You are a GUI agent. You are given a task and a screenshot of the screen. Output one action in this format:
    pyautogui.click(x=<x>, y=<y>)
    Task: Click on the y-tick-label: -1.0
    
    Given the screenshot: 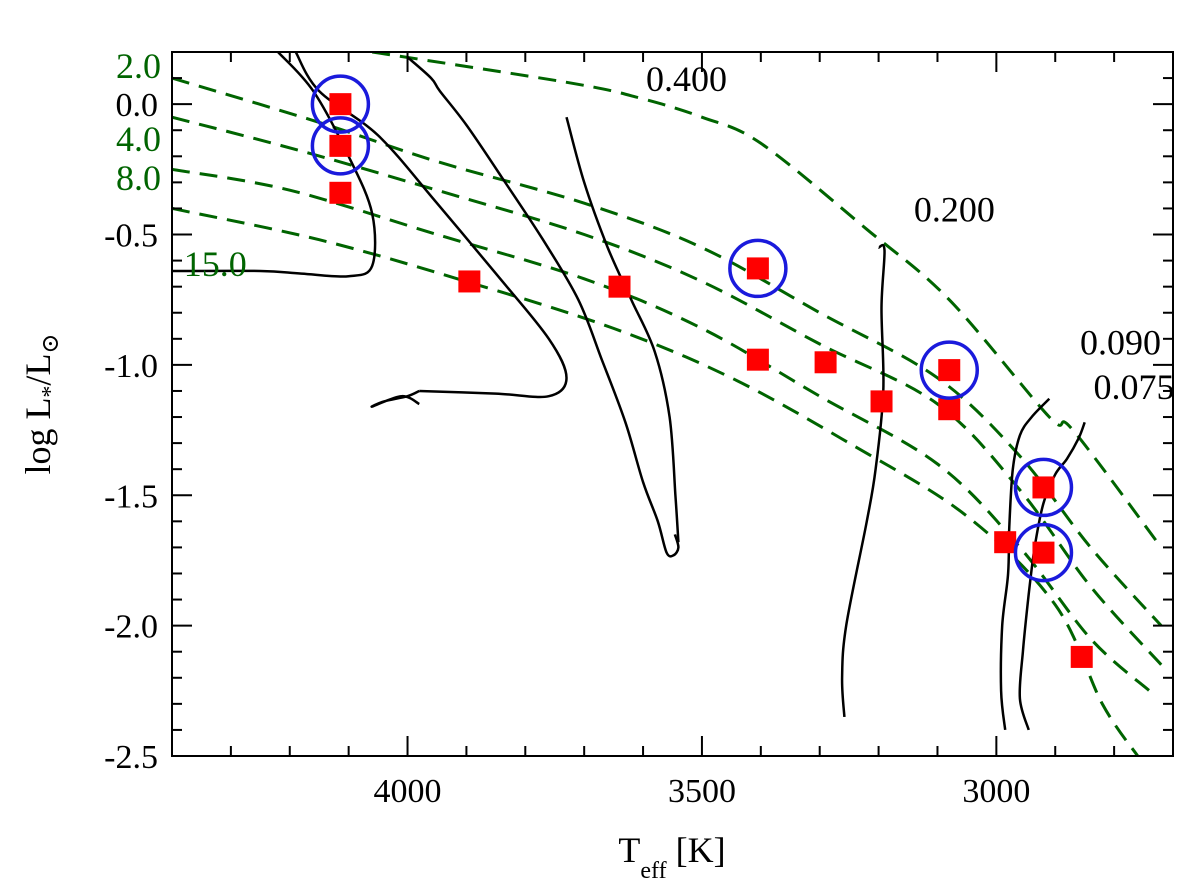 What is the action you would take?
    pyautogui.click(x=131, y=366)
    